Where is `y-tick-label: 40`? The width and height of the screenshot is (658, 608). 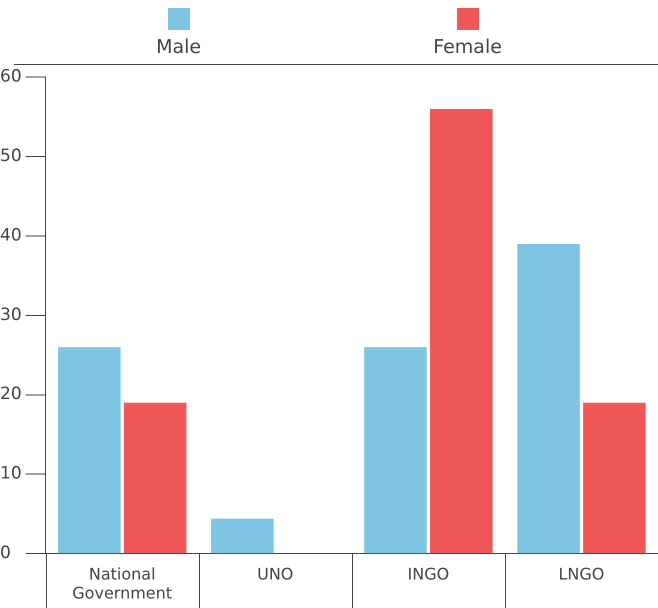
y-tick-label: 40 is located at coordinates (11, 235).